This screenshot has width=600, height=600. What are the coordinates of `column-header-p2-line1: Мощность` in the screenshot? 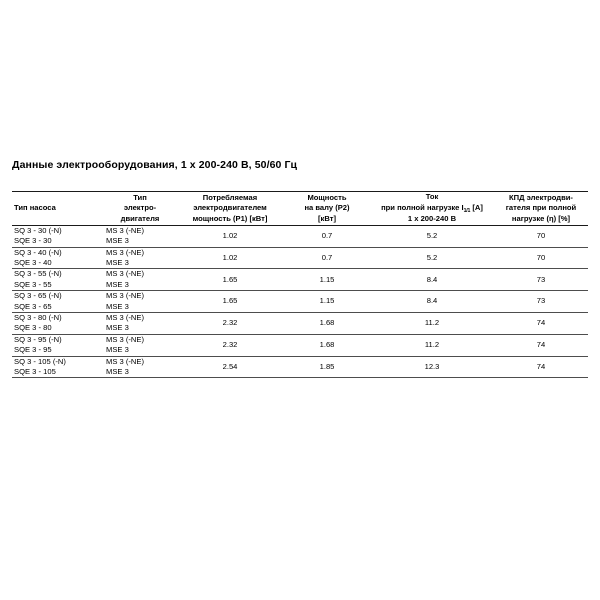 It's located at (327, 197).